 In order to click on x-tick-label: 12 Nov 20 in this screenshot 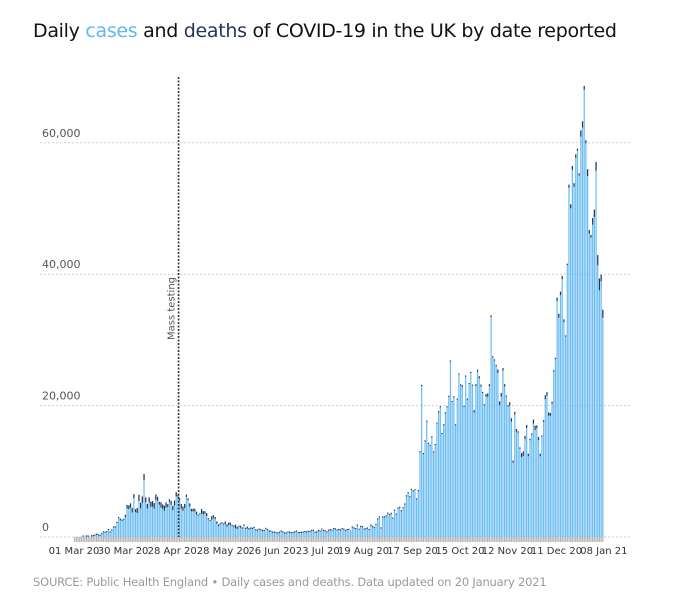, I will do `click(507, 551)`.